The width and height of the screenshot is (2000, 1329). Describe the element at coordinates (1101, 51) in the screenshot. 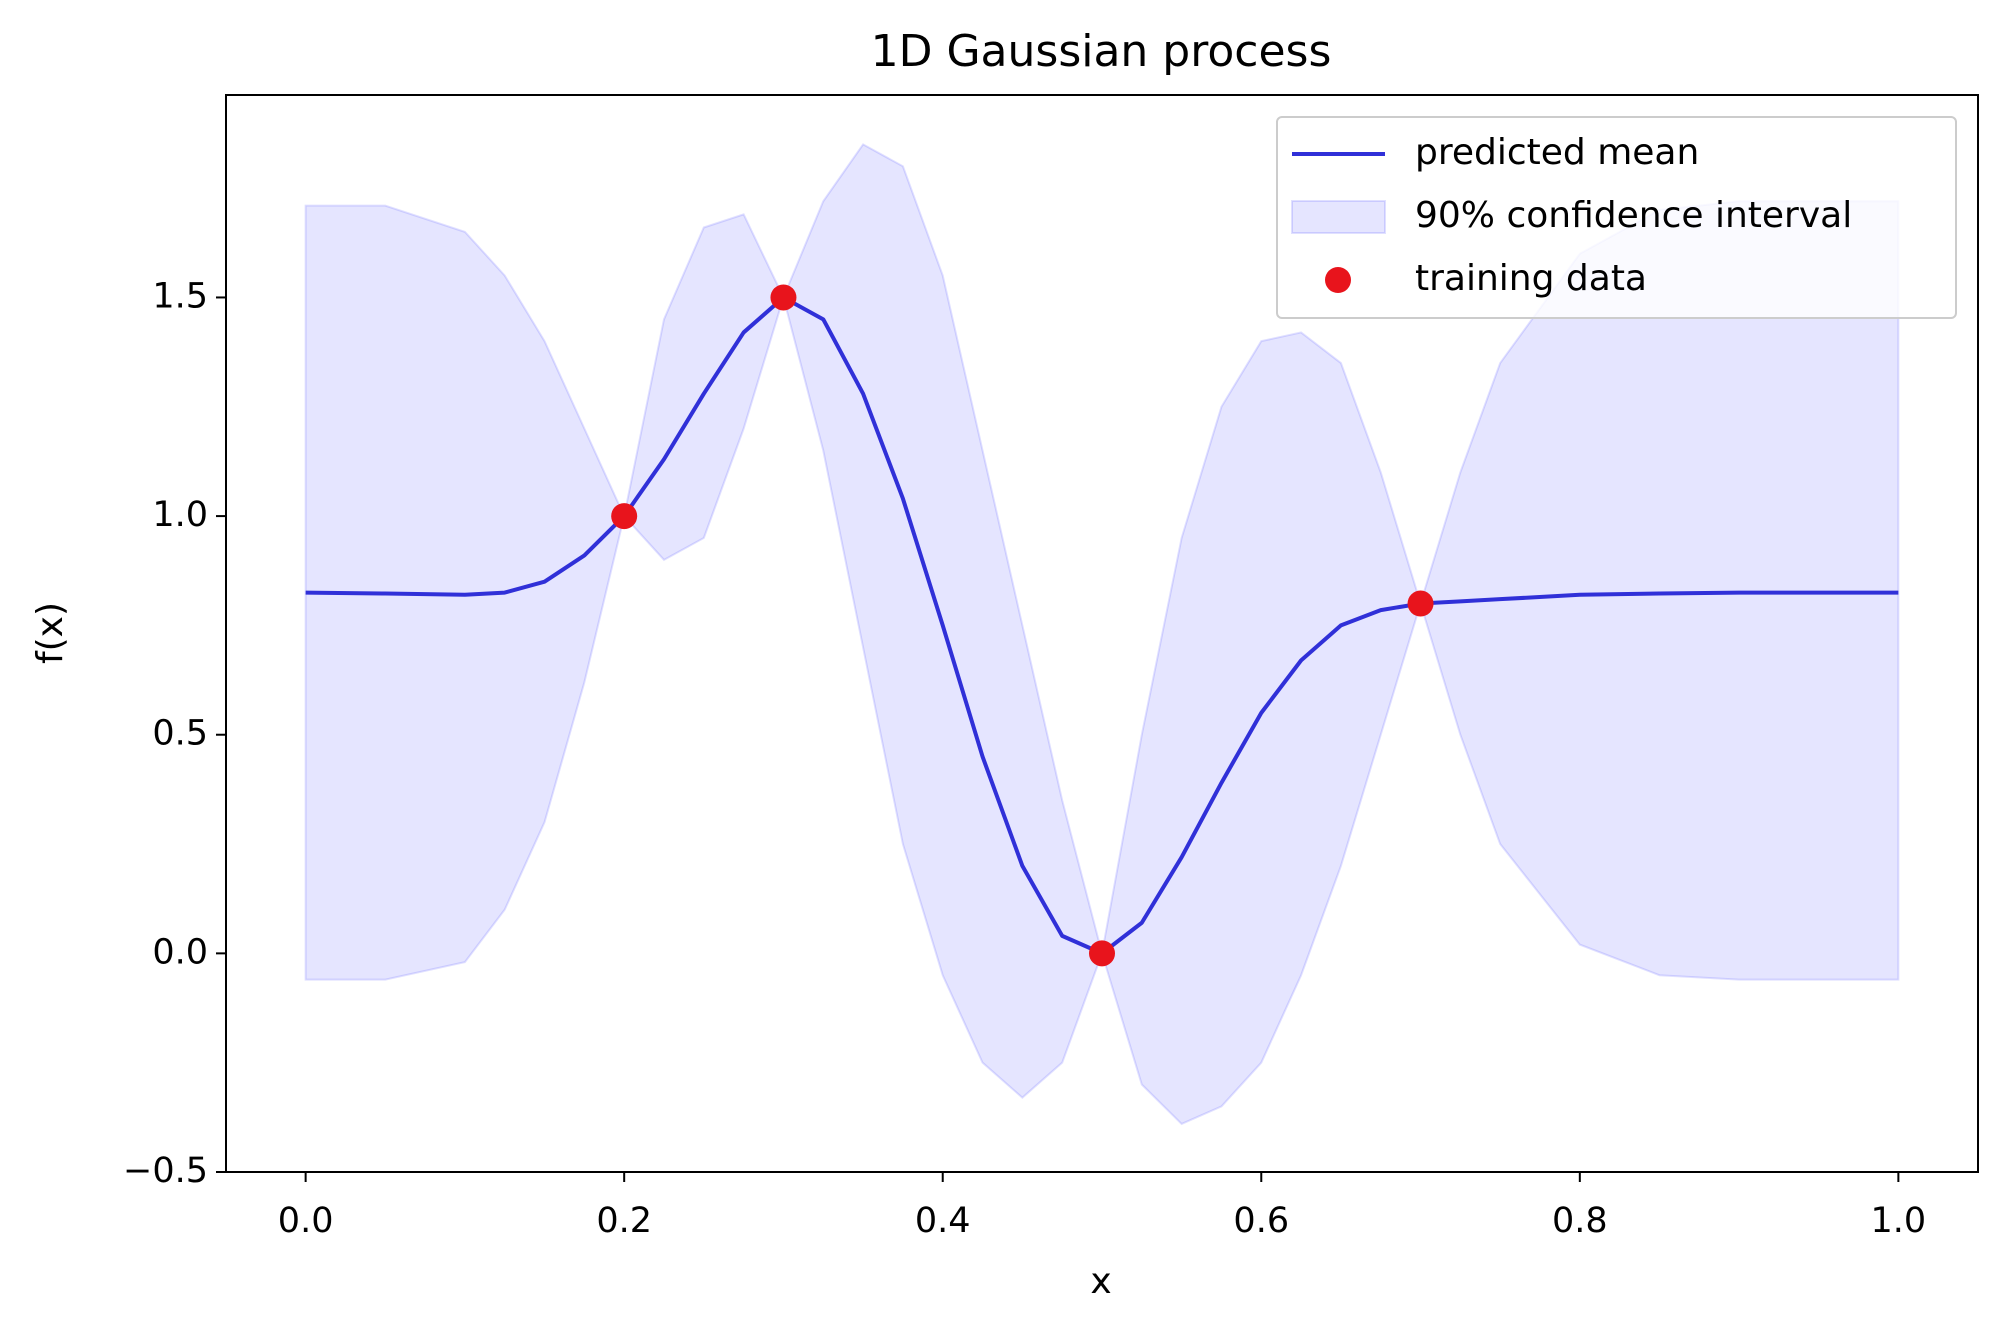

I see `chart-title: 1D Gaussian process` at that location.